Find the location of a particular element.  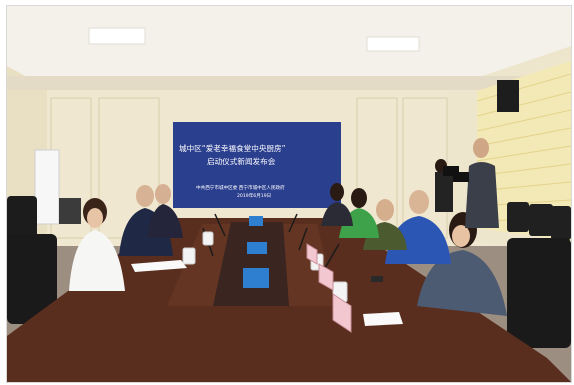

photographer-standing is located at coordinates (475, 183).